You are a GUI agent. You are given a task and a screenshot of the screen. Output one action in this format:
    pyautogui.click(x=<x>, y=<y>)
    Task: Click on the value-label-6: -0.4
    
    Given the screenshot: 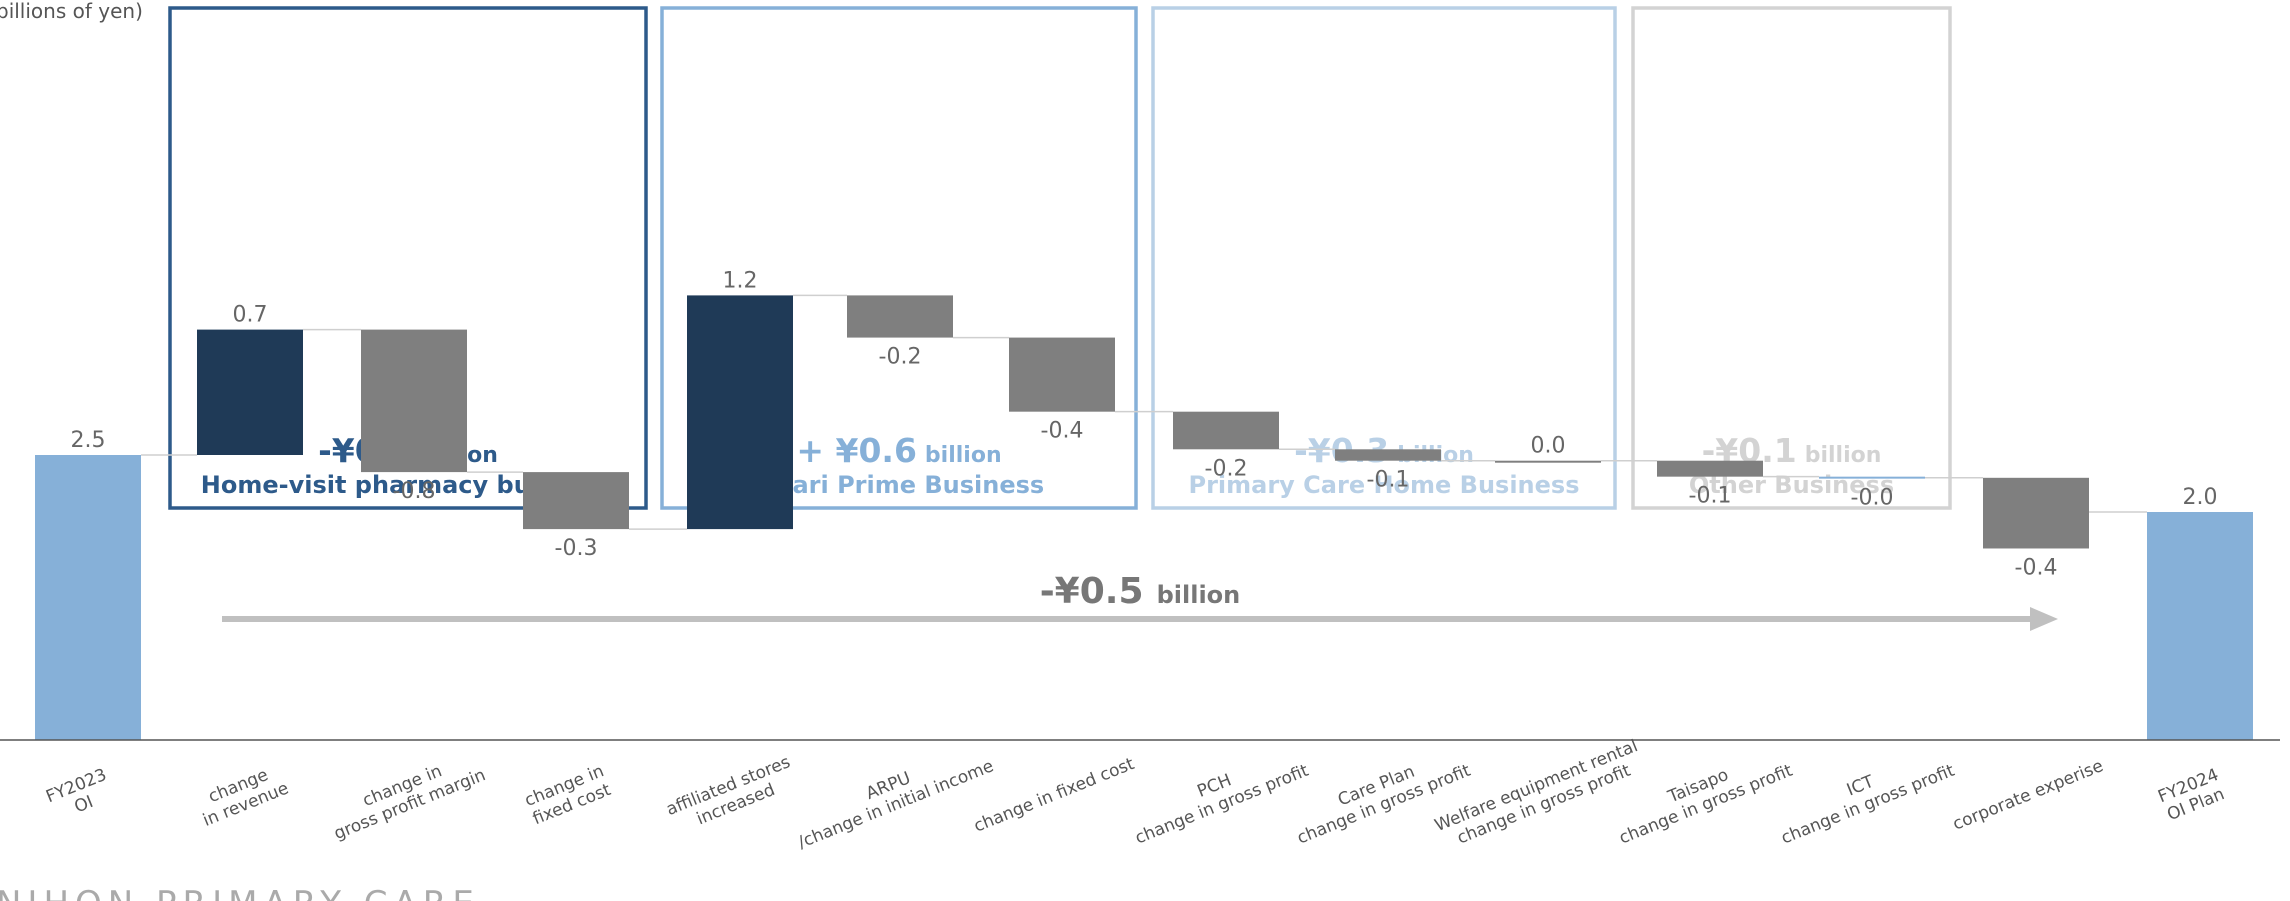 What is the action you would take?
    pyautogui.click(x=1062, y=431)
    